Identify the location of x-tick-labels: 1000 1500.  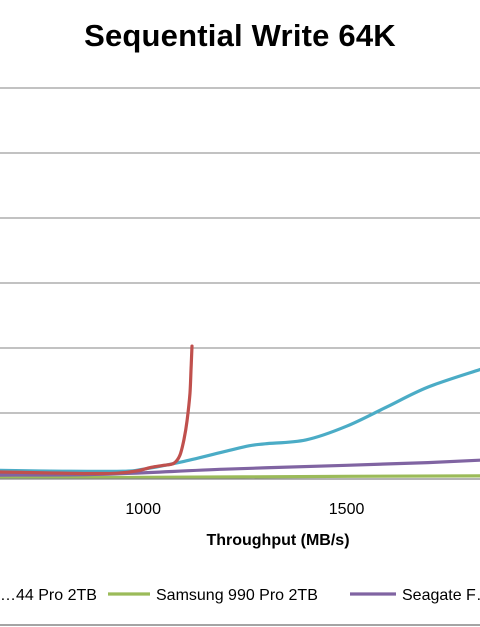
(244, 509).